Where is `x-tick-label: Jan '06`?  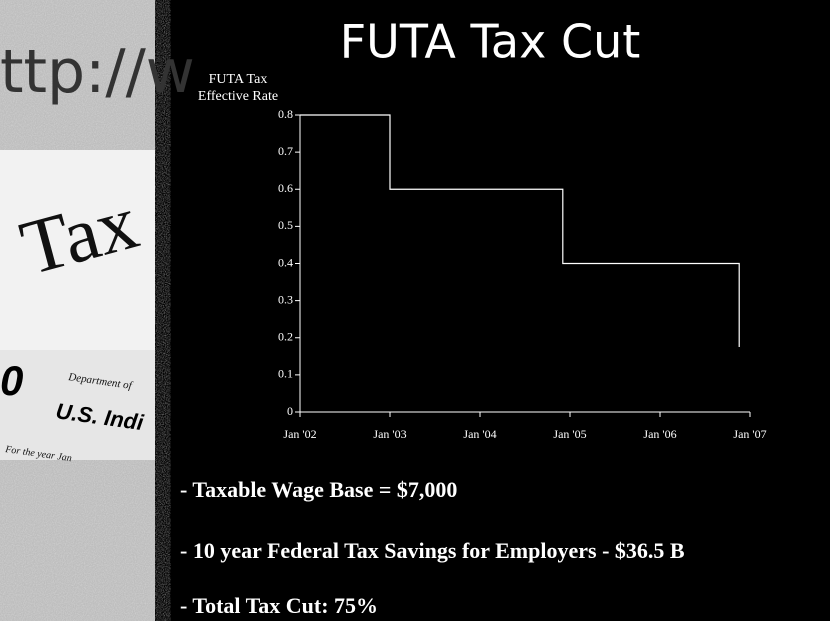 x-tick-label: Jan '06 is located at coordinates (659, 434).